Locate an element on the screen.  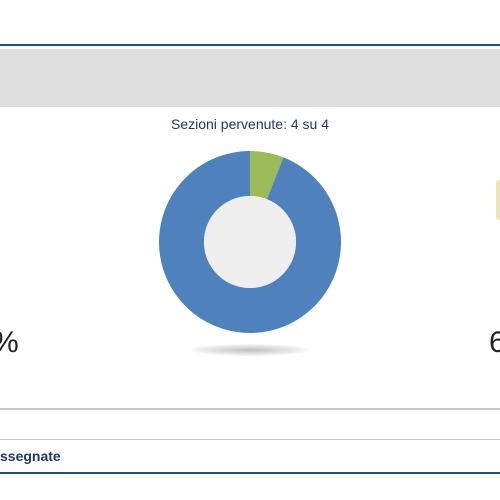
donut-chart is located at coordinates (250, 242).